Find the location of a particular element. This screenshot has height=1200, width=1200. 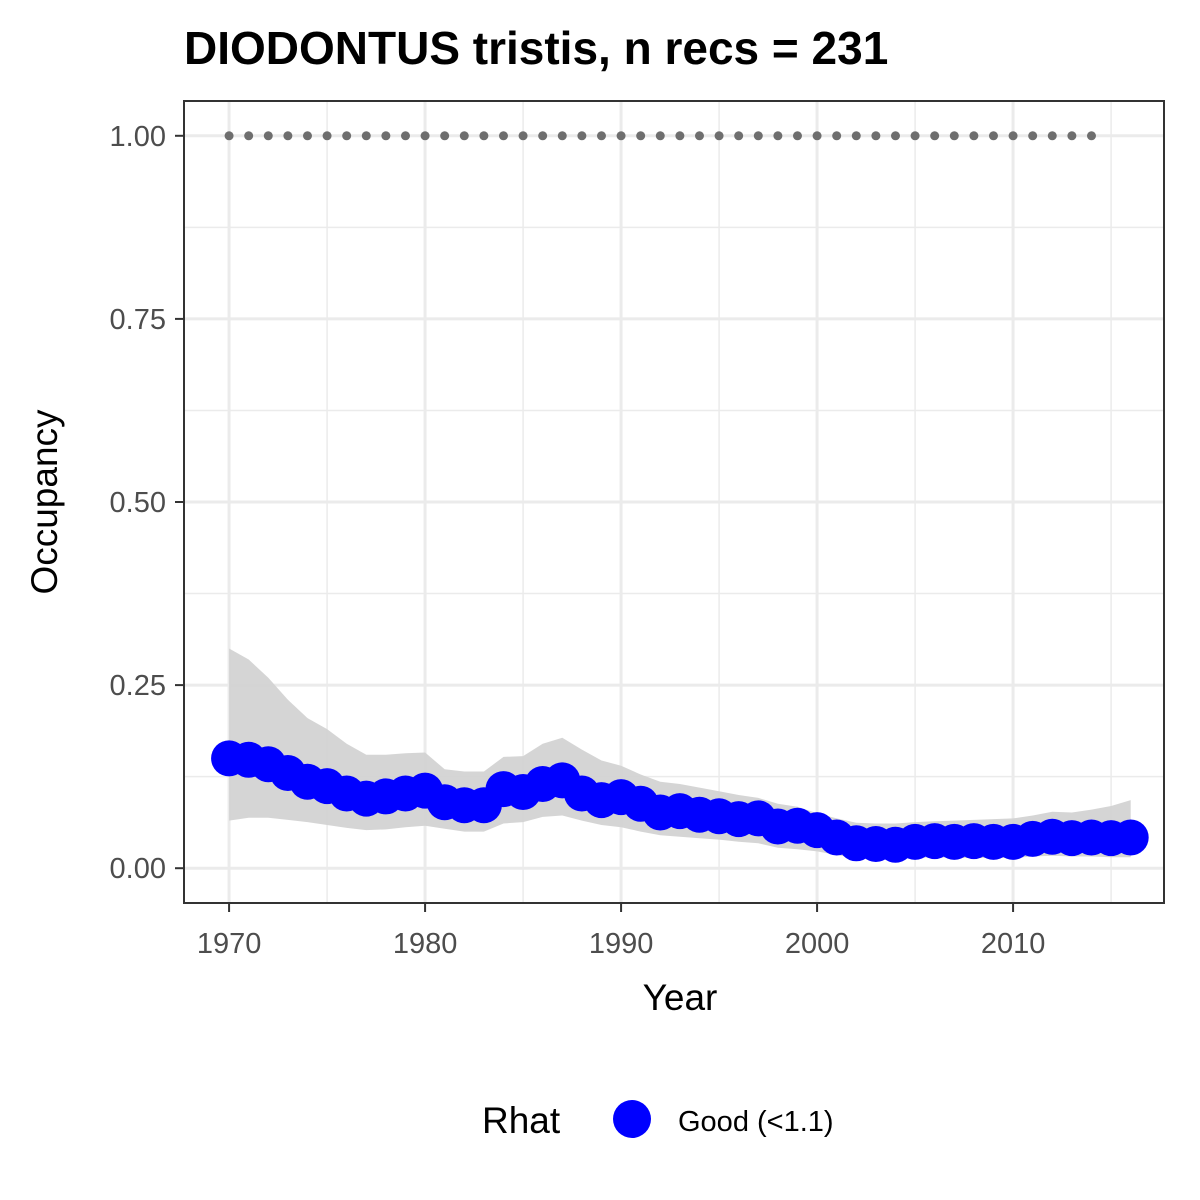

y-axis-title: Occupancy is located at coordinates (44, 502).